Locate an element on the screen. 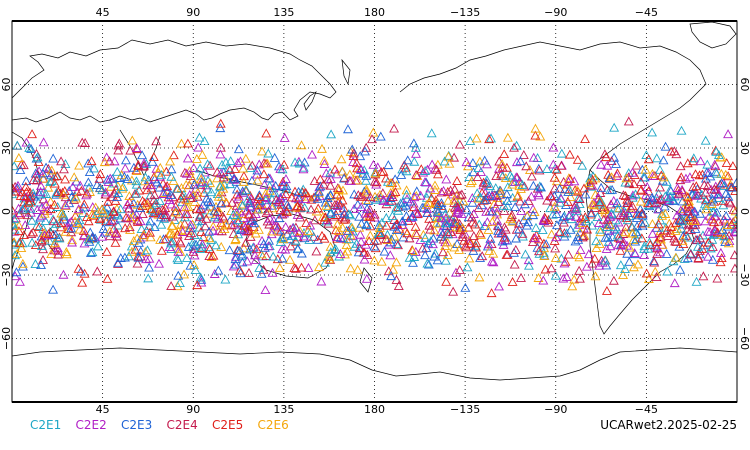 The height and width of the screenshot is (450, 750). australia-coast is located at coordinates (291, 246).